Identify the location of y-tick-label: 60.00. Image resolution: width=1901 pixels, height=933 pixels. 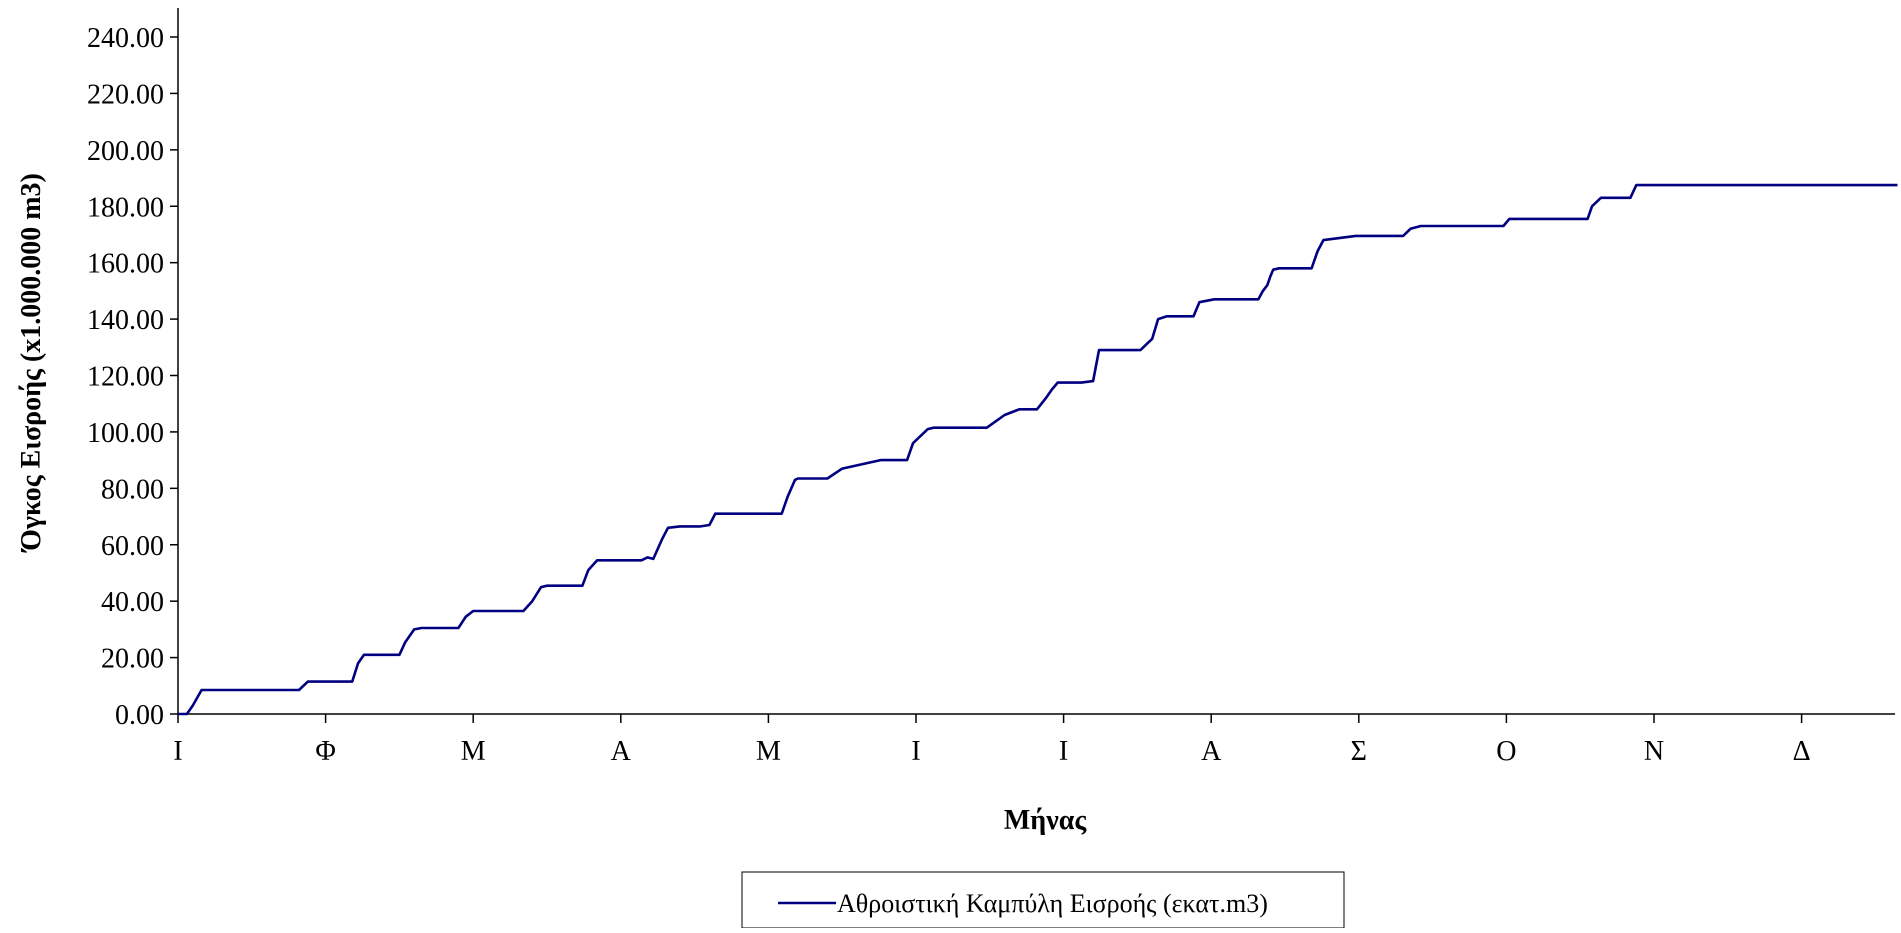
(132, 546).